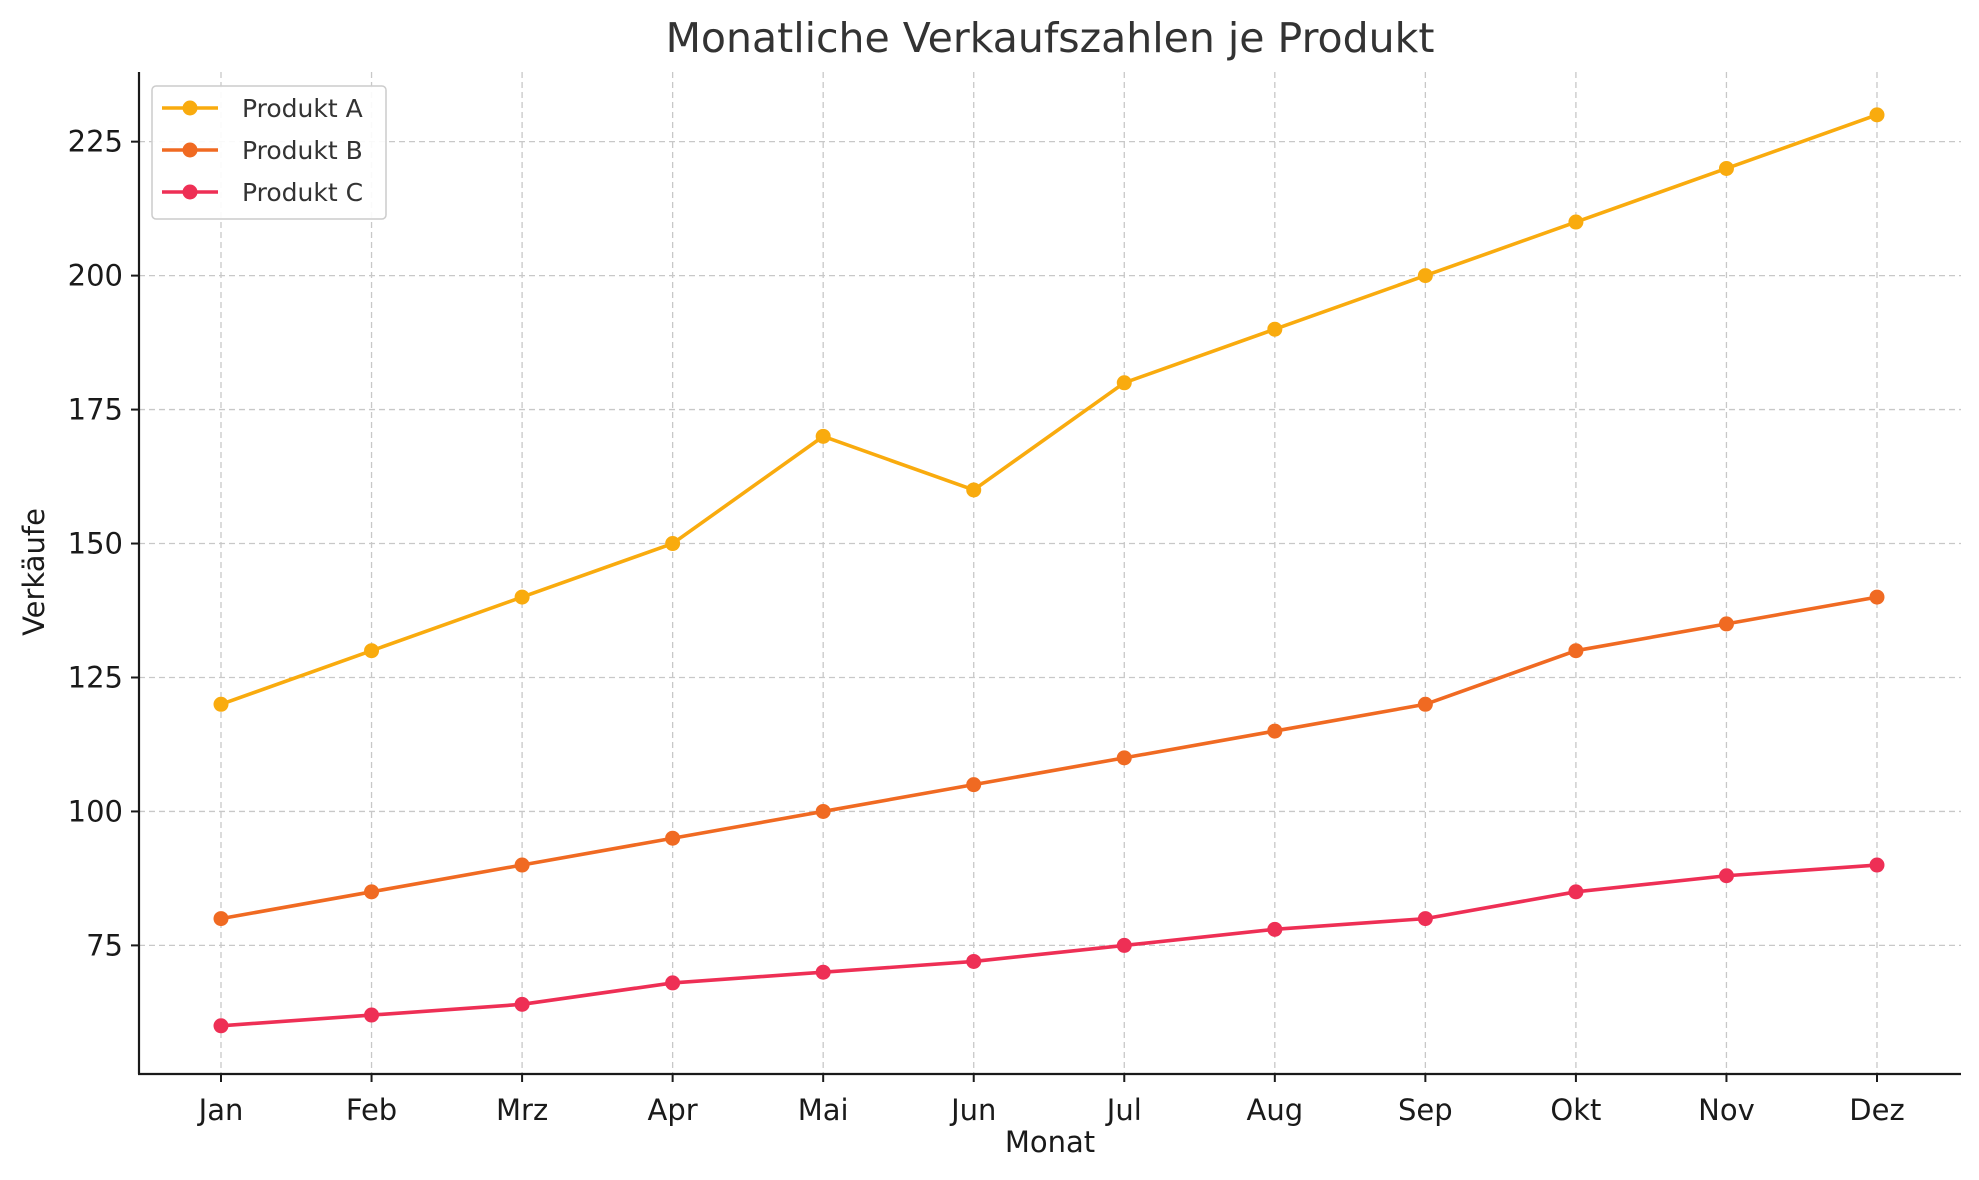 The height and width of the screenshot is (1180, 1979). What do you see at coordinates (522, 1110) in the screenshot?
I see `x-tick-label: Mrz` at bounding box center [522, 1110].